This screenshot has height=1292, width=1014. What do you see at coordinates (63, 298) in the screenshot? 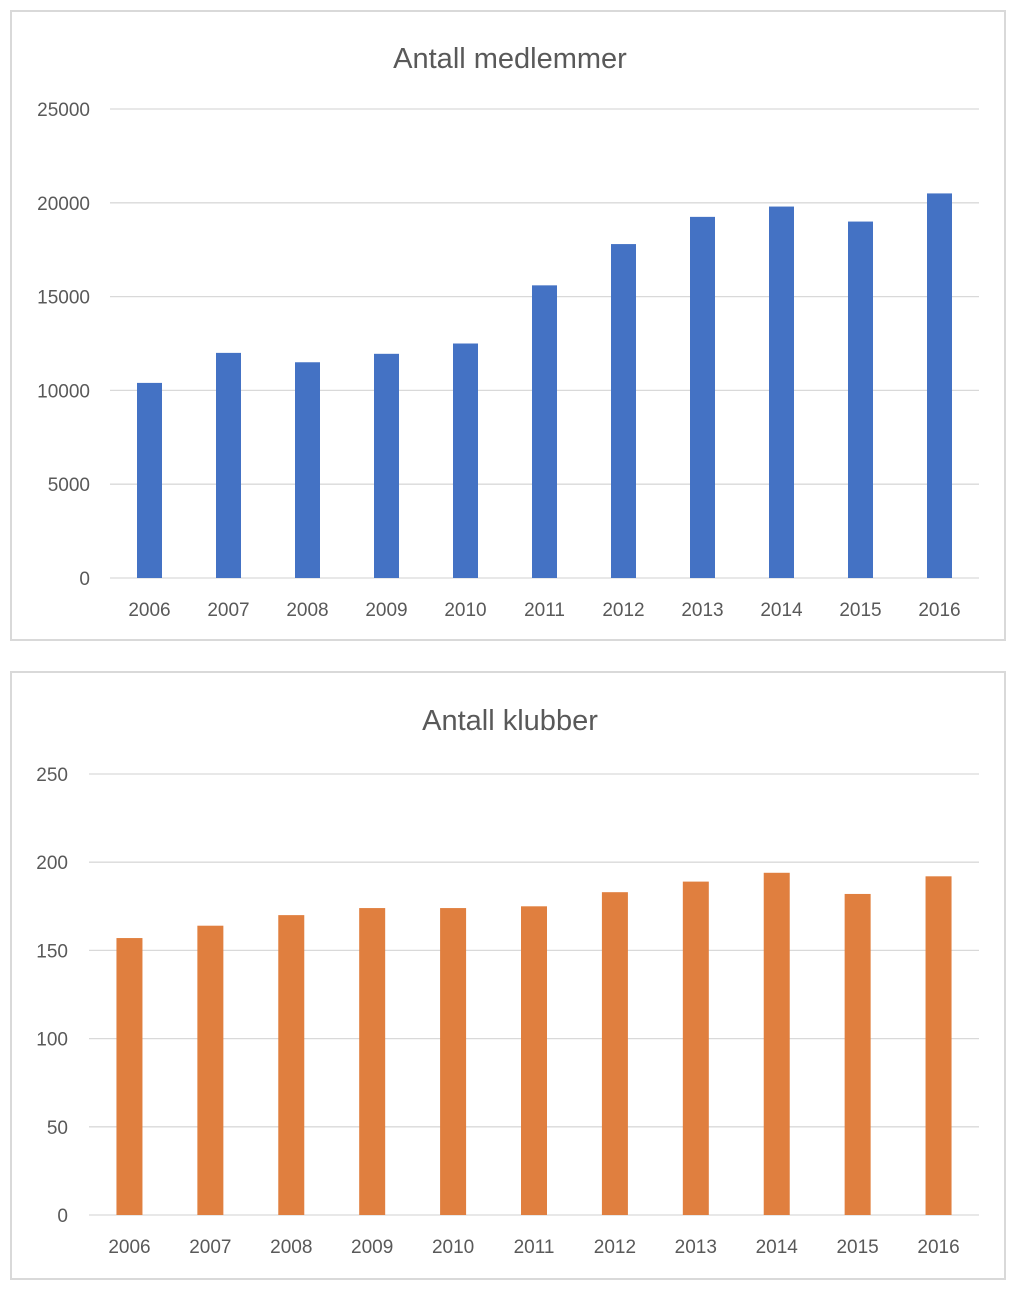
I see `y-tick-label: 15000` at bounding box center [63, 298].